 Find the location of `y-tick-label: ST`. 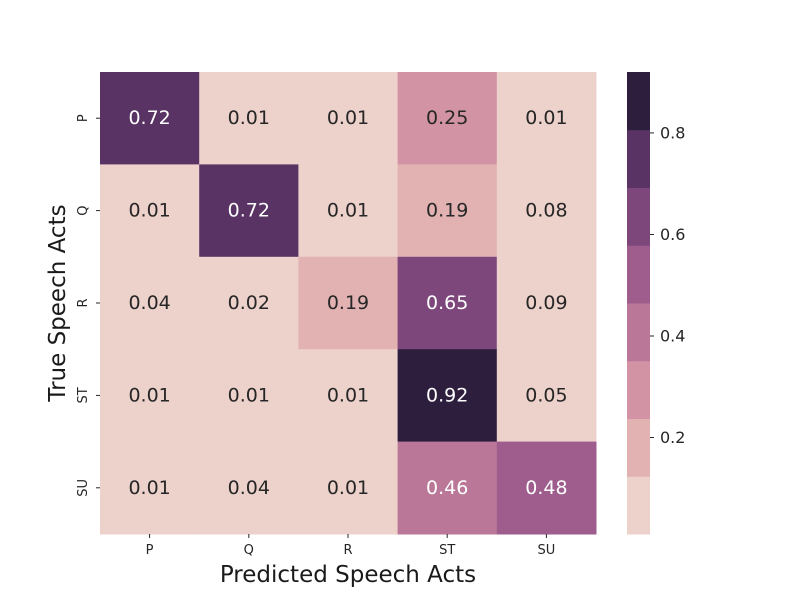

y-tick-label: ST is located at coordinates (83, 395).